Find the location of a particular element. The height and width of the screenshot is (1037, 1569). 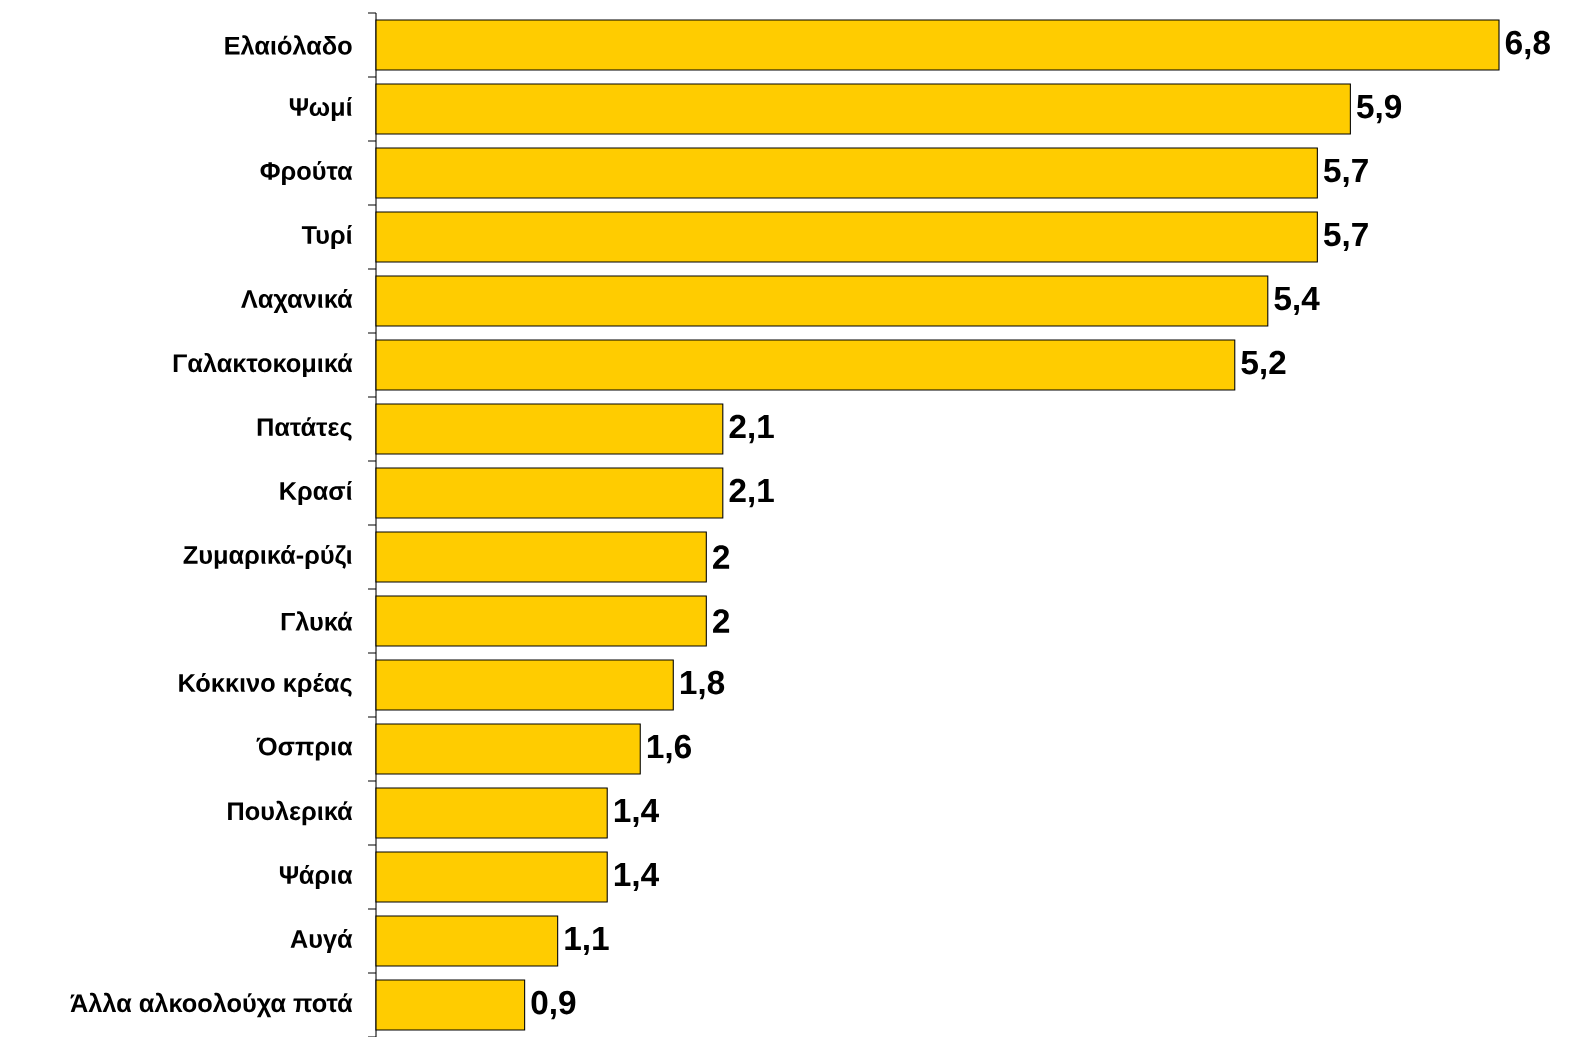

data-label: 6,8 is located at coordinates (1527, 45).